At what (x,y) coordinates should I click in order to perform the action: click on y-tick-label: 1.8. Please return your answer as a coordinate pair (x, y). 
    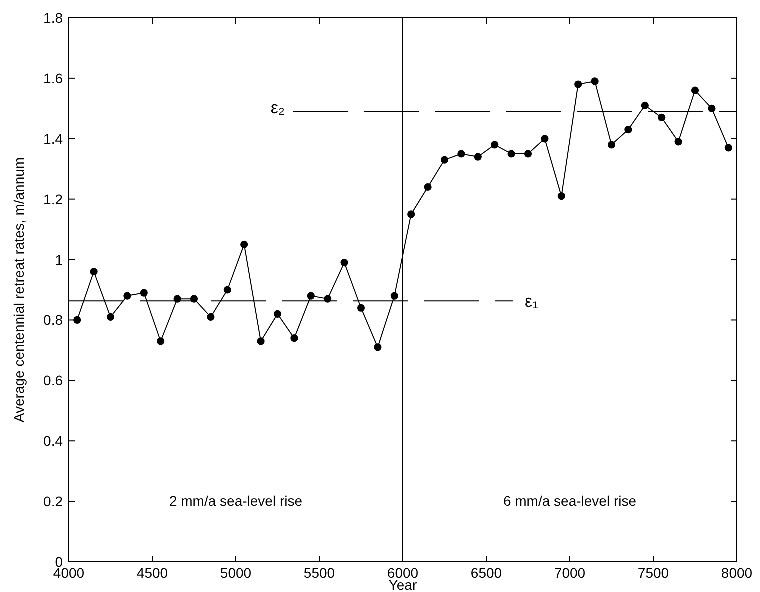
    Looking at the image, I should click on (54, 18).